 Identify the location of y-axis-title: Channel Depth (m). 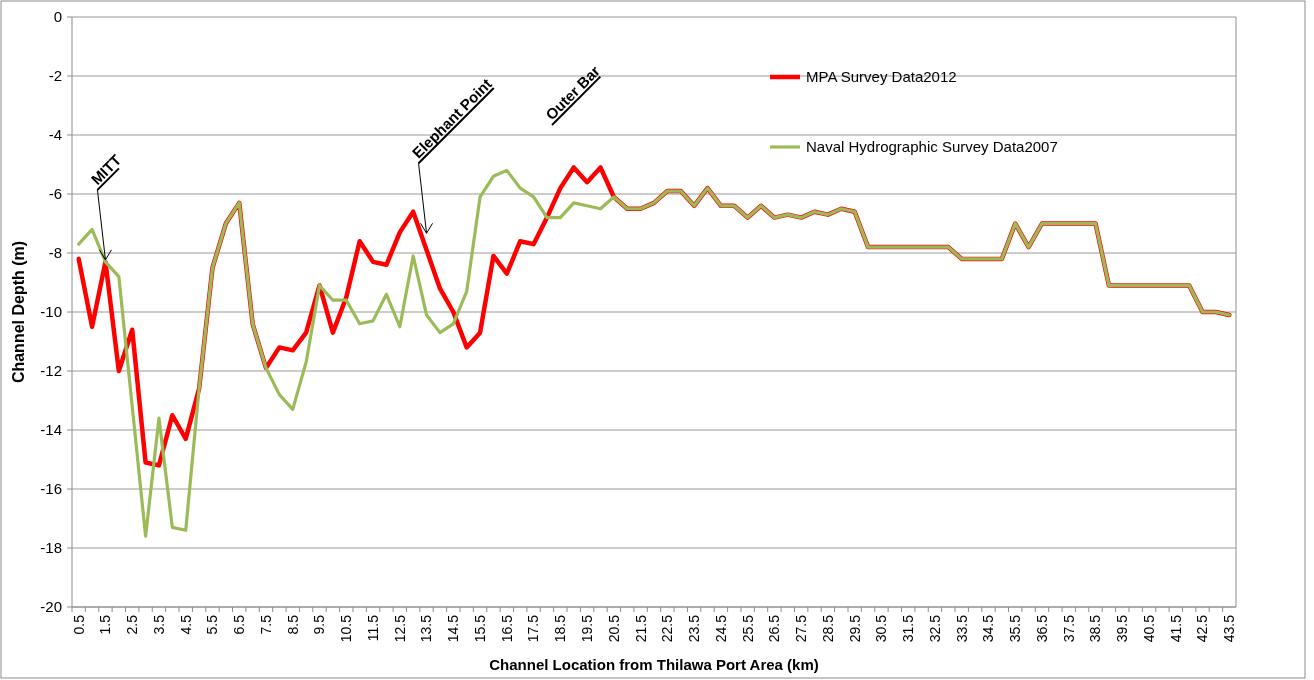
(18, 312).